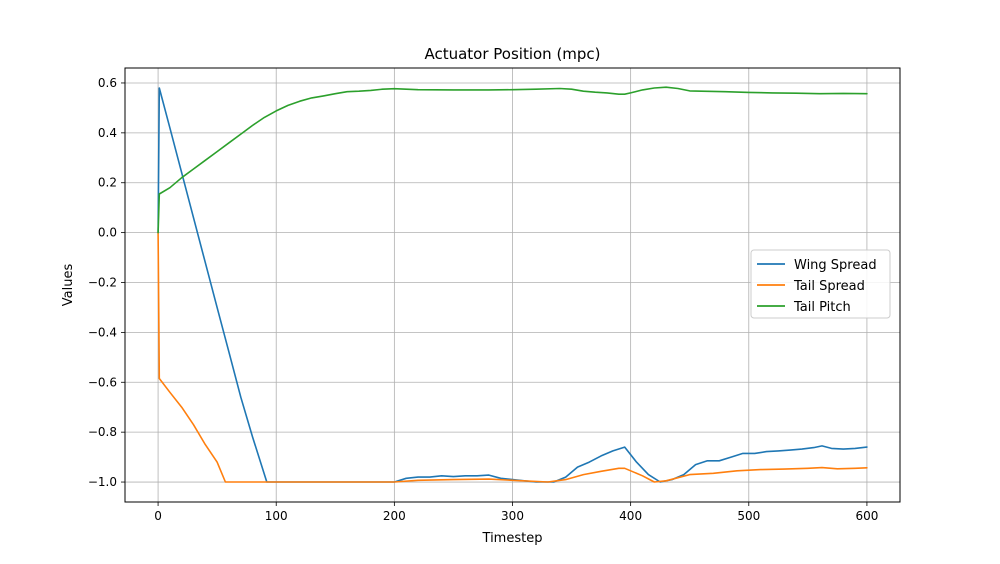 The width and height of the screenshot is (1000, 564). I want to click on y-tick-label: −0.2, so click(102, 283).